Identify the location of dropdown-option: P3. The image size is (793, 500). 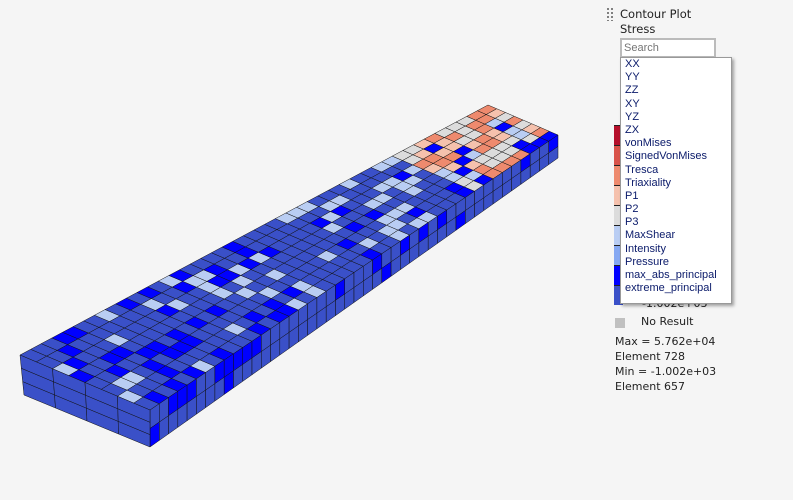
(632, 222).